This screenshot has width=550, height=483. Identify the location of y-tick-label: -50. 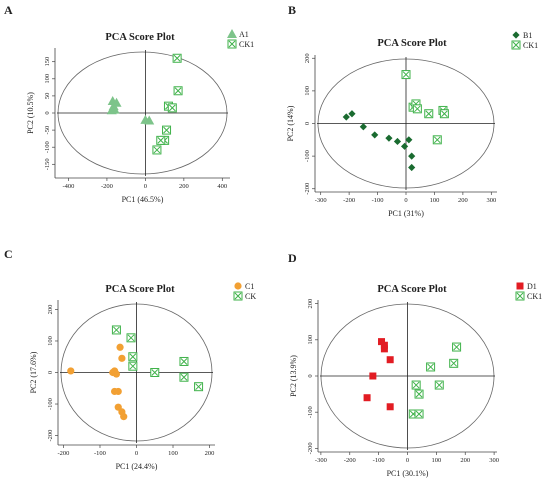
(47, 130).